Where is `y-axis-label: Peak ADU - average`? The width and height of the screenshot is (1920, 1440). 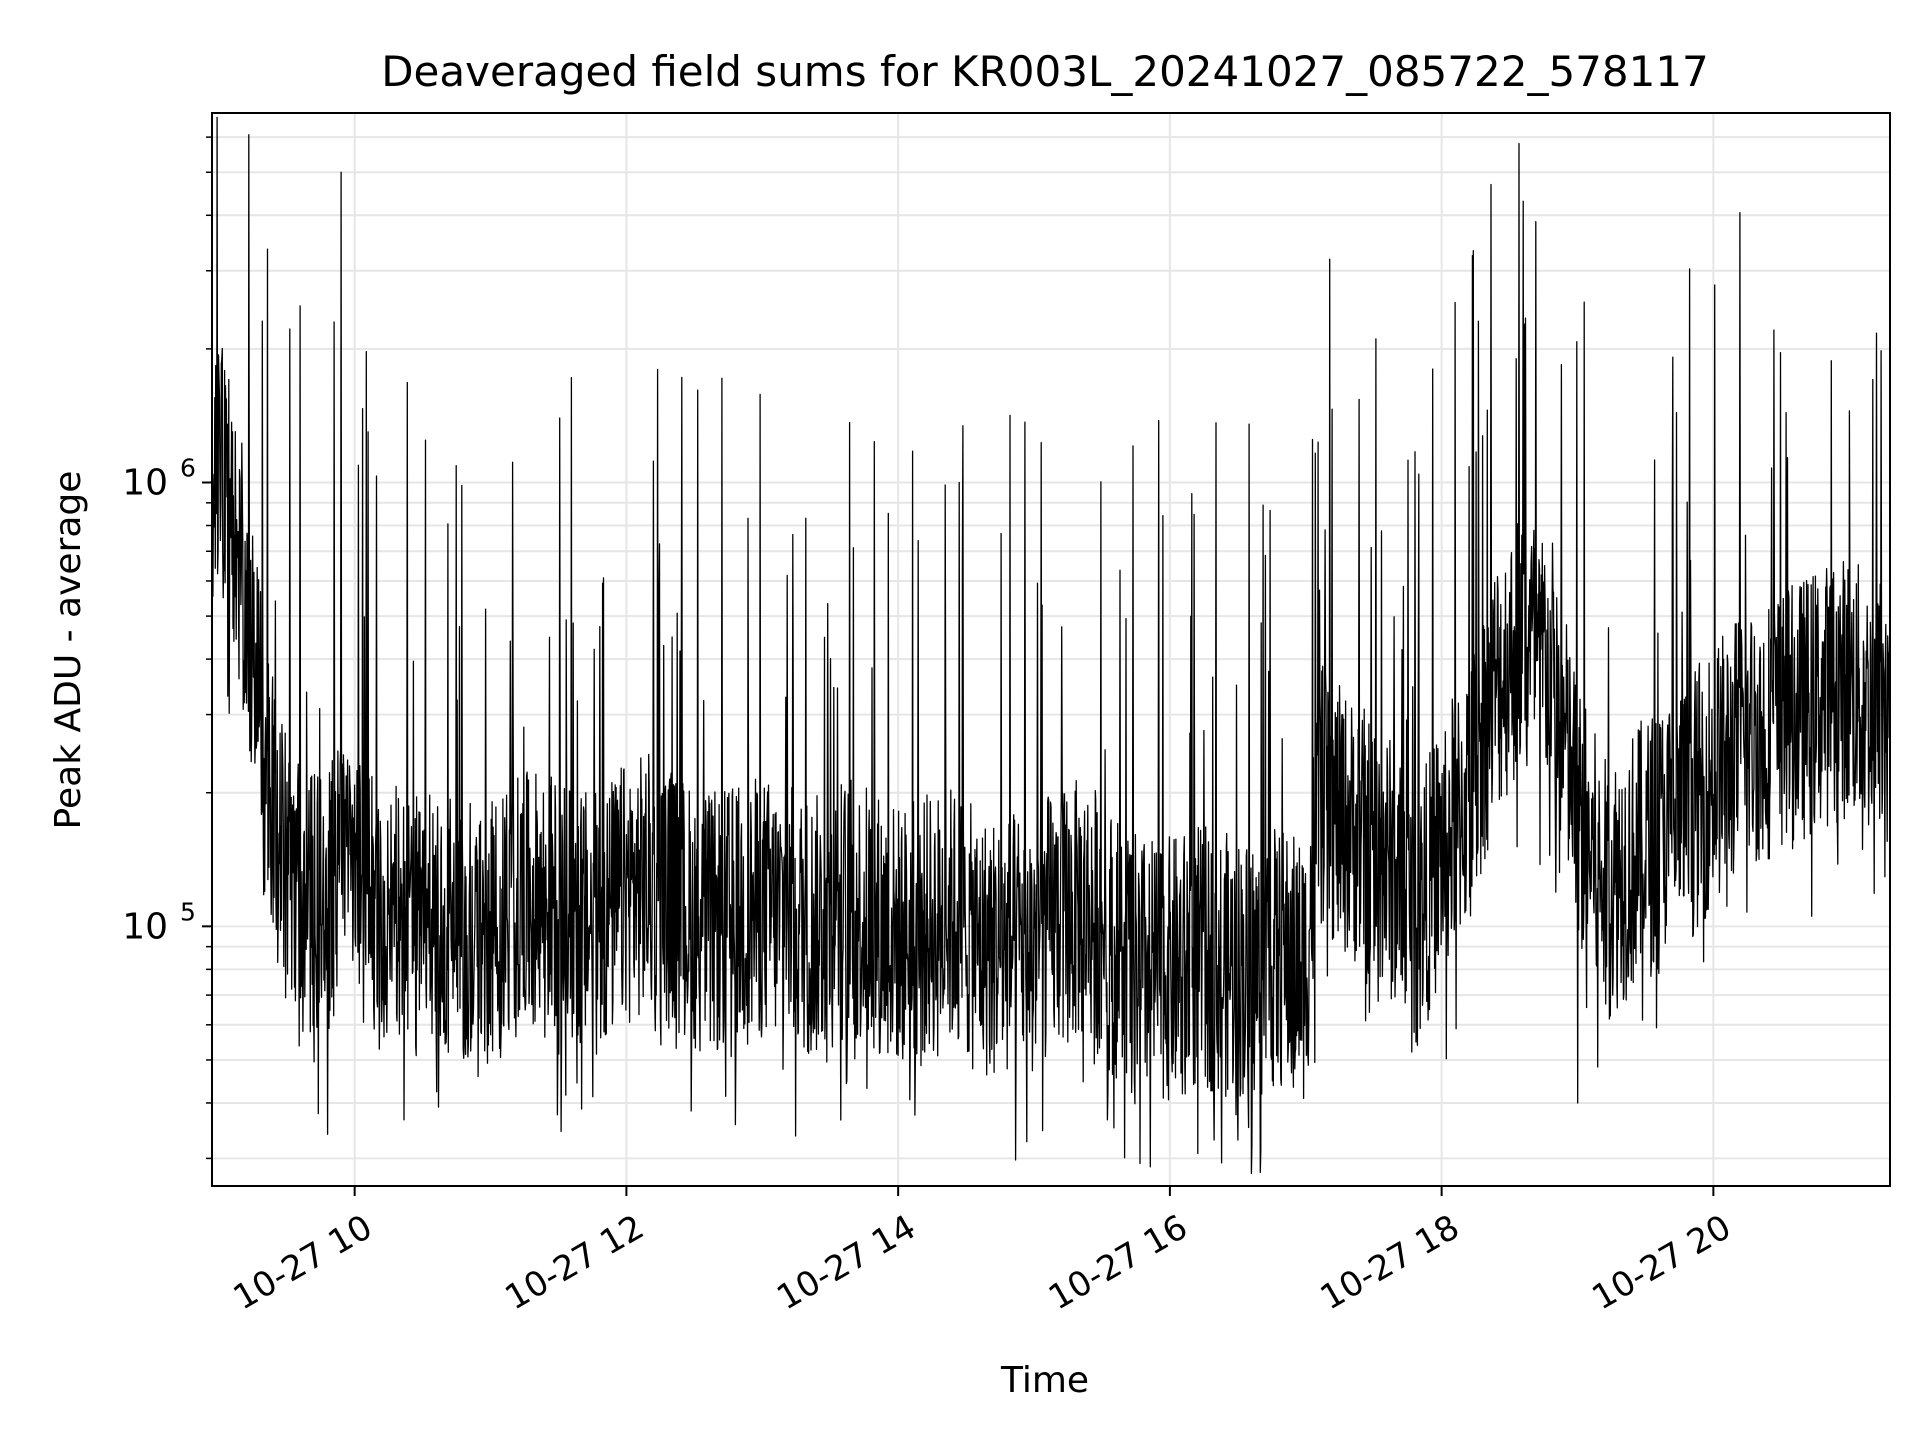 y-axis-label: Peak ADU - average is located at coordinates (68, 650).